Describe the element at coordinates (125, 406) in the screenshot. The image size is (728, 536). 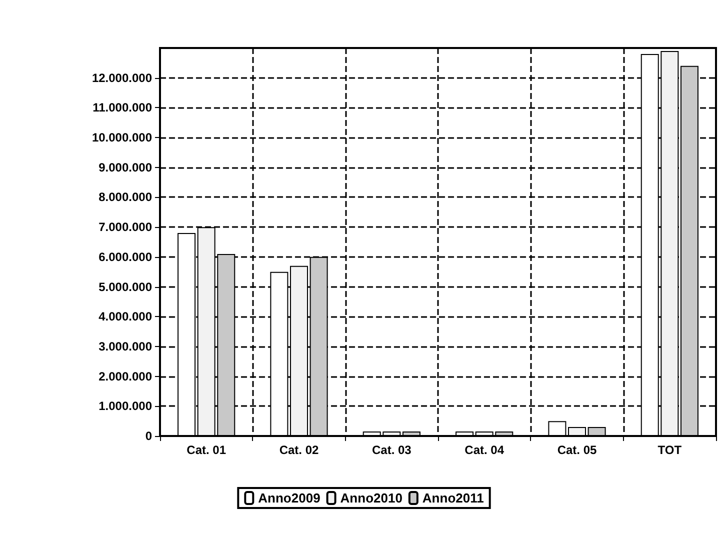
I see `y-tick-label: 1.000.000` at that location.